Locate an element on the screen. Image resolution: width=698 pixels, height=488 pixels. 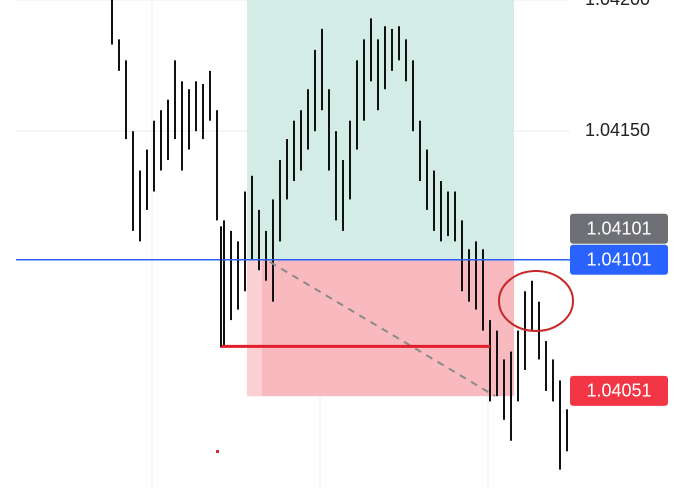
red-dot is located at coordinates (217, 451).